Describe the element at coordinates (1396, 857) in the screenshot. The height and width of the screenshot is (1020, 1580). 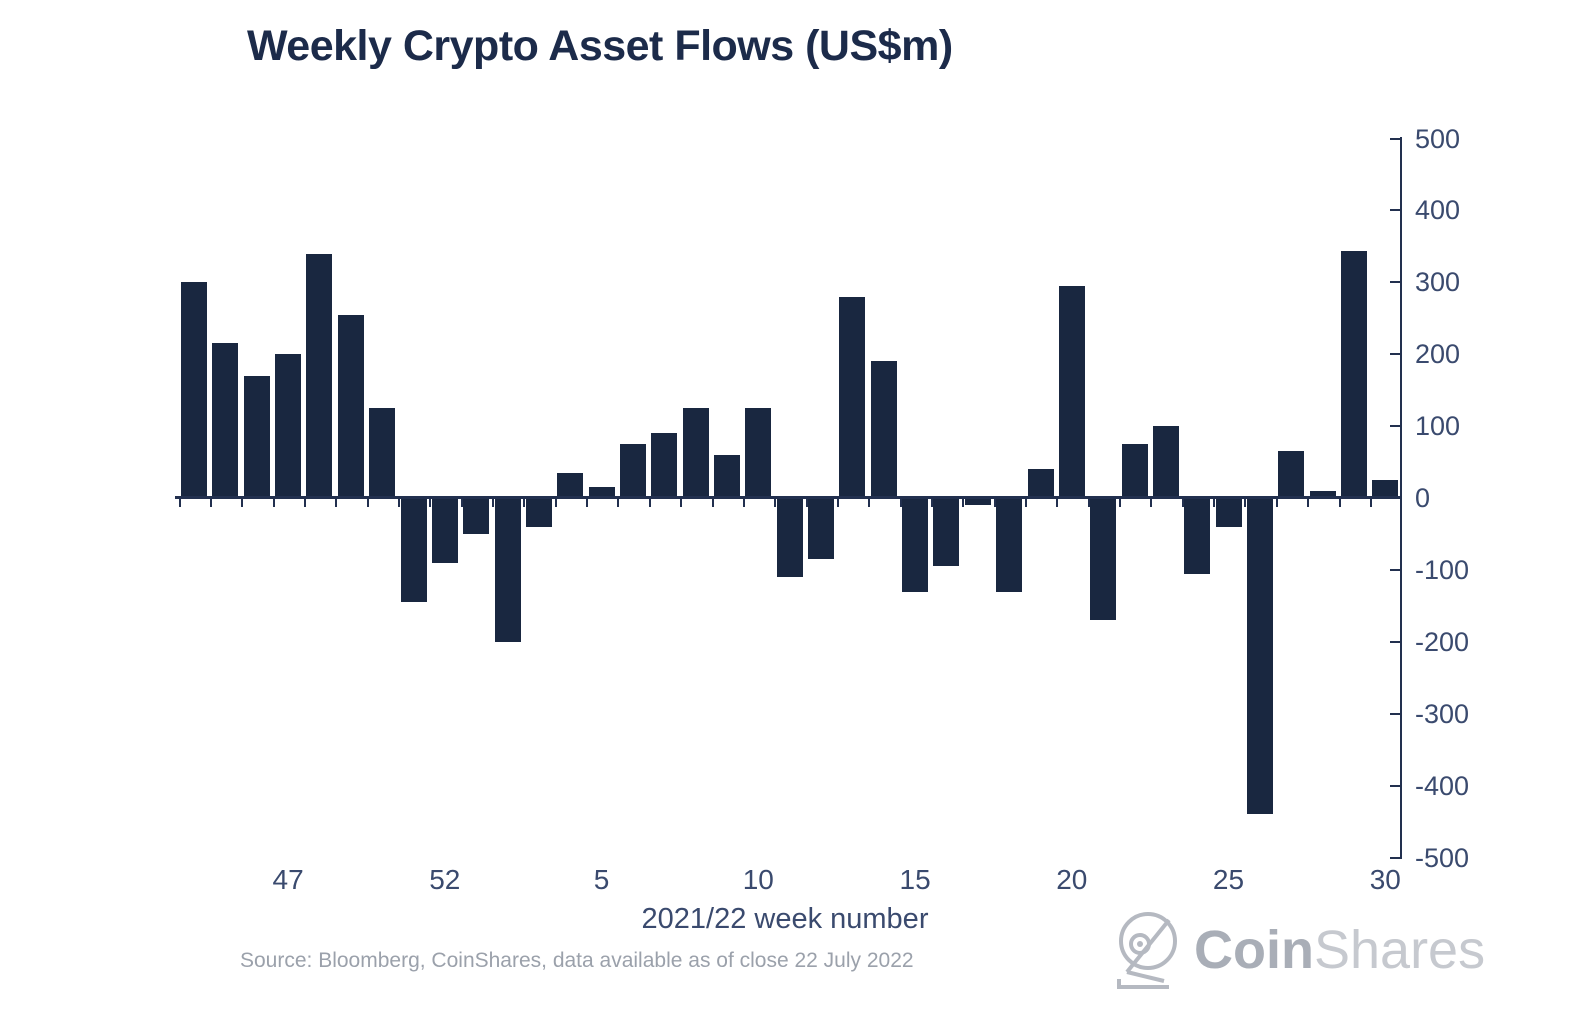
I see `y-tick--500` at that location.